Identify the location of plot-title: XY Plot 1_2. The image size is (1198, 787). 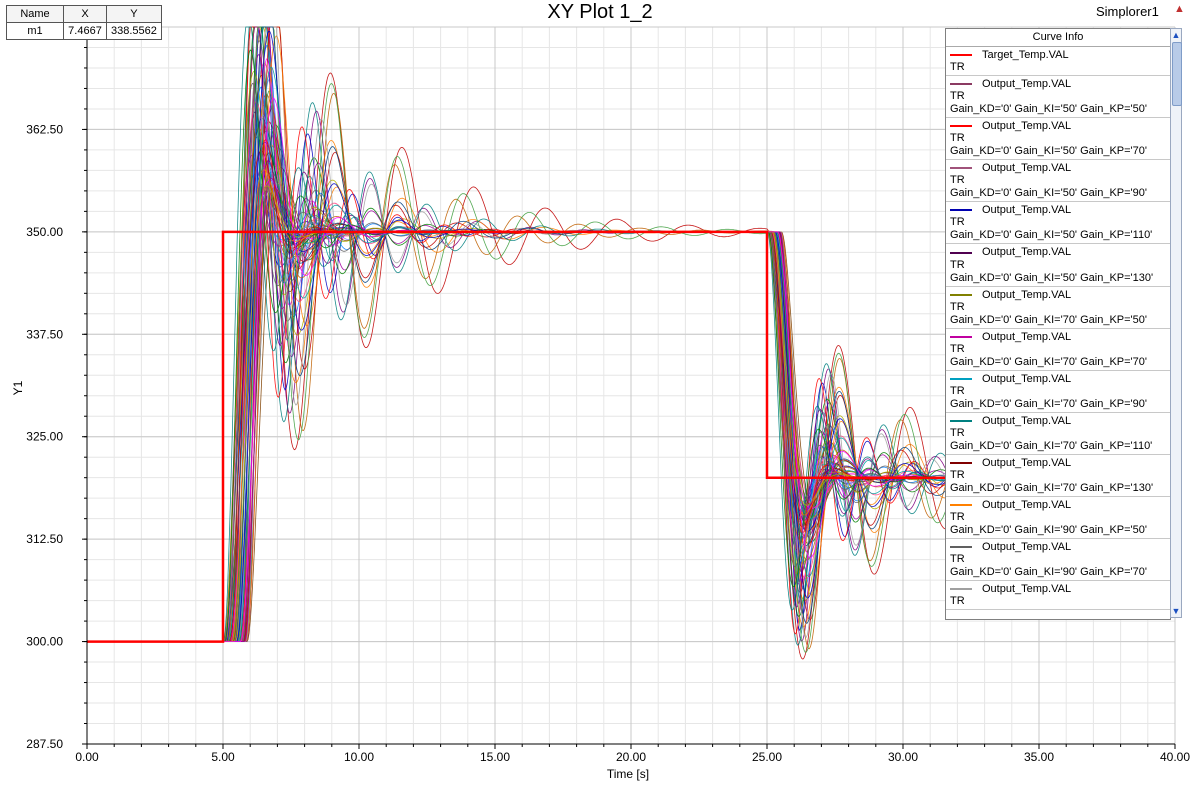
(600, 12).